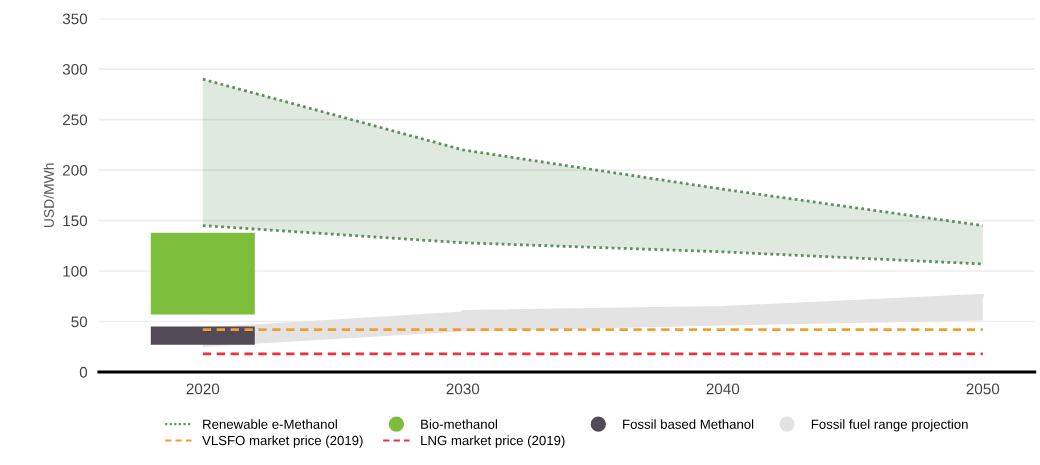 The width and height of the screenshot is (1040, 465). What do you see at coordinates (459, 424) in the screenshot?
I see `legend-label: Bio-methanol` at bounding box center [459, 424].